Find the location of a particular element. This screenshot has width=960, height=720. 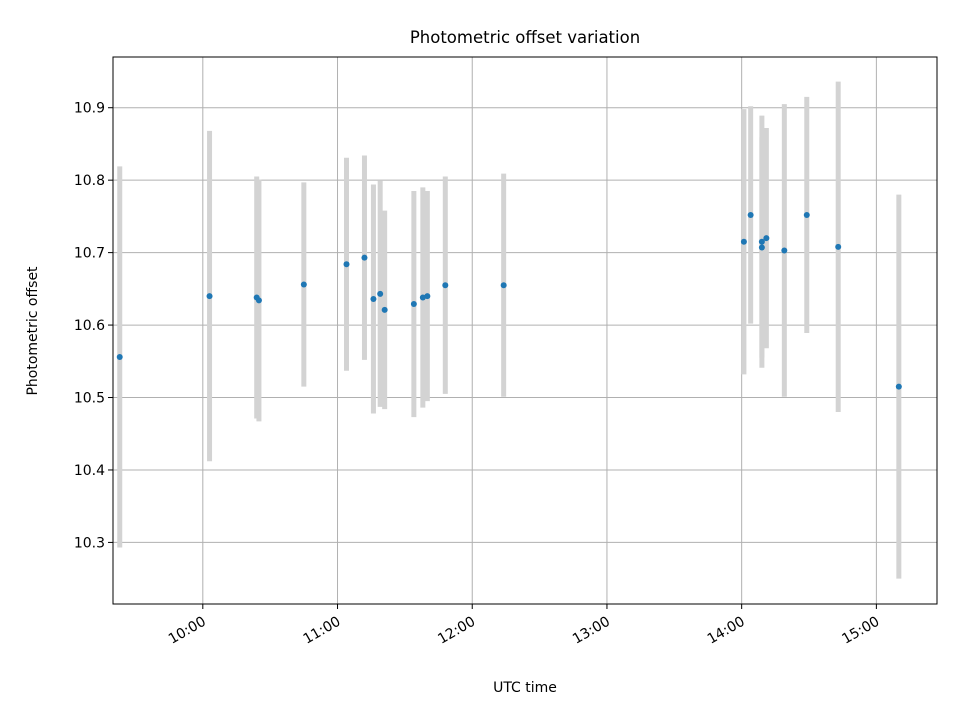

y-axis-ticks: 10.3 10.4 10.5 10.6 10.7 10.8 10.9 is located at coordinates (93, 326).